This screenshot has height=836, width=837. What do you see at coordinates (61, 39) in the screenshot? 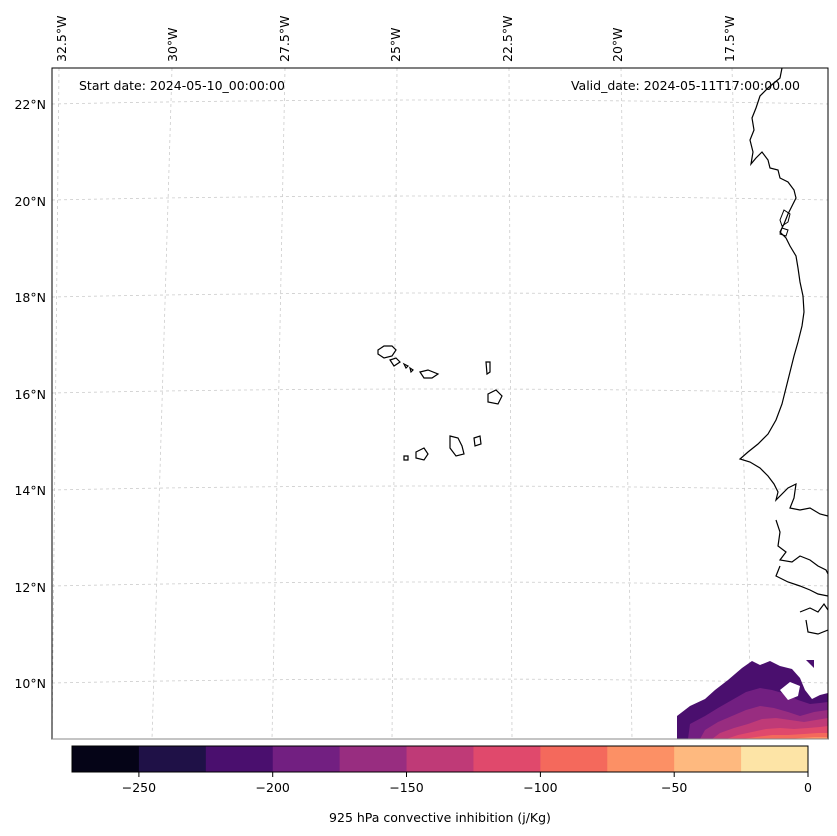
I see `lon-label-32-5w: 32.5°W` at bounding box center [61, 39].